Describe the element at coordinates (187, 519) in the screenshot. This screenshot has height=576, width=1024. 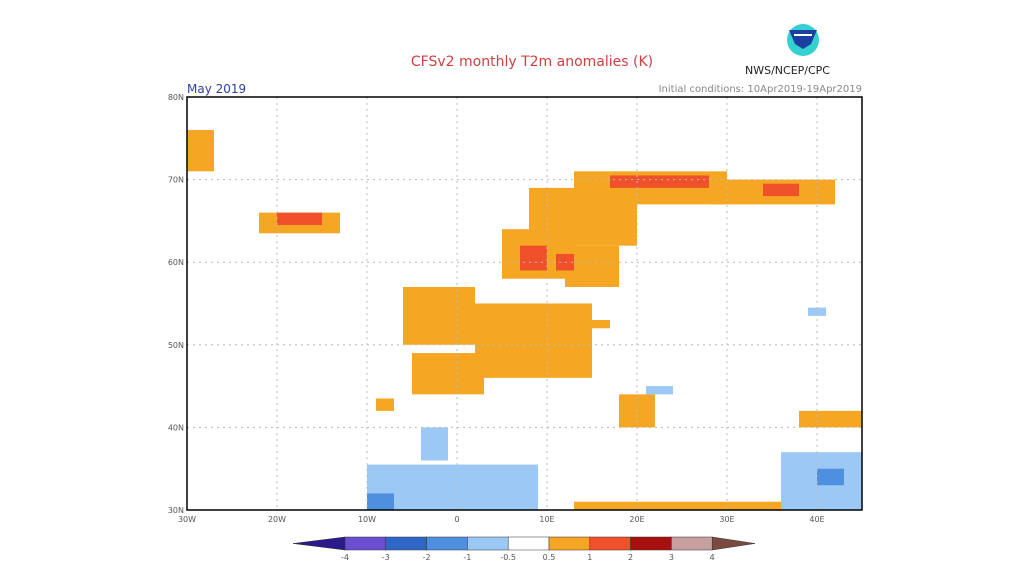
I see `longitude-tick-label: 30W` at that location.